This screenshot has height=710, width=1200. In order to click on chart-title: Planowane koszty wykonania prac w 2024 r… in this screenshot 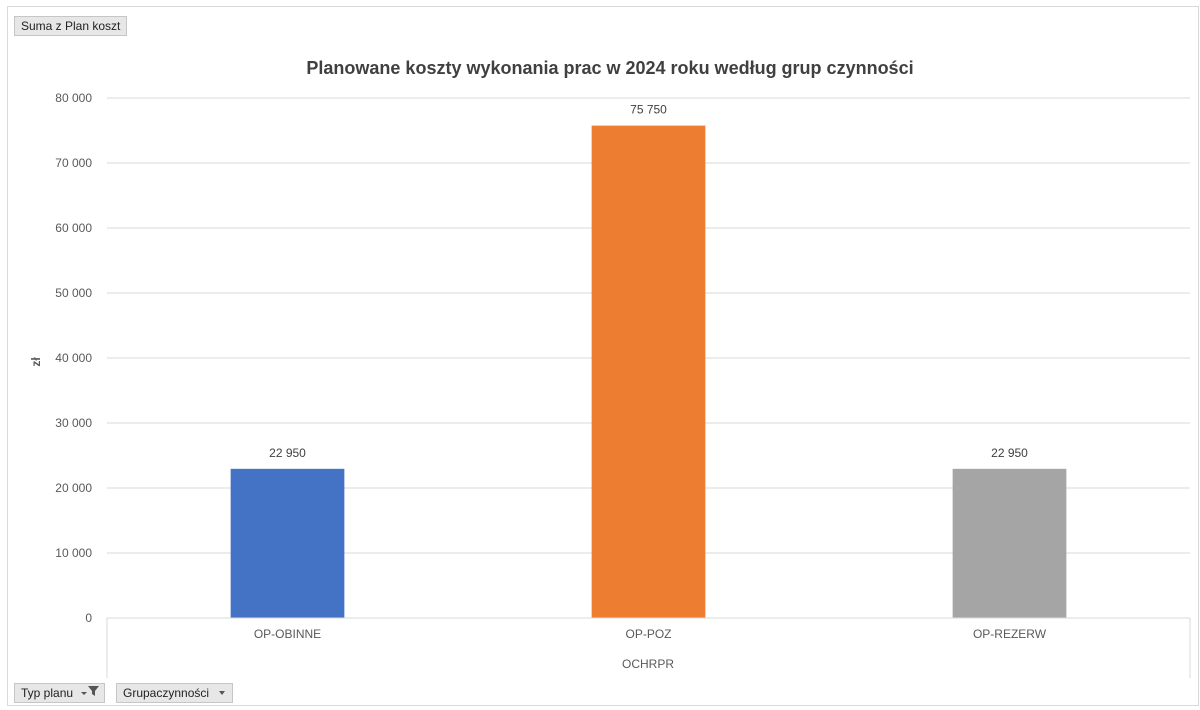, I will do `click(609, 68)`.